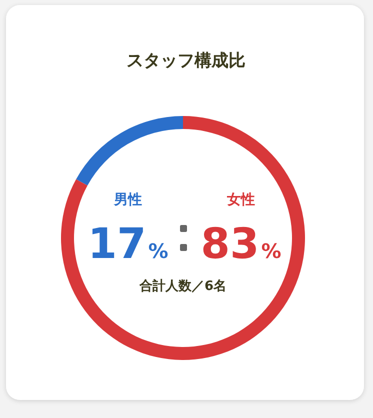 The width and height of the screenshot is (373, 418). What do you see at coordinates (241, 243) in the screenshot?
I see `data-label: 83%` at bounding box center [241, 243].